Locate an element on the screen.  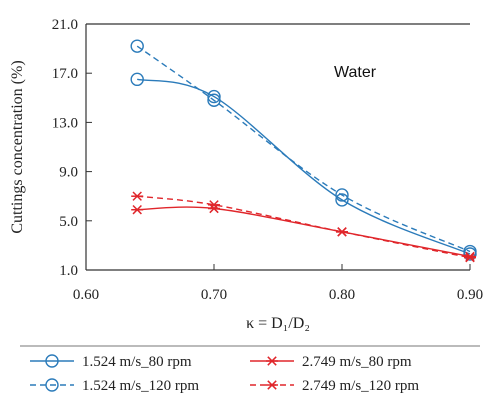
y-tick-label: 13.0 is located at coordinates (65, 123).